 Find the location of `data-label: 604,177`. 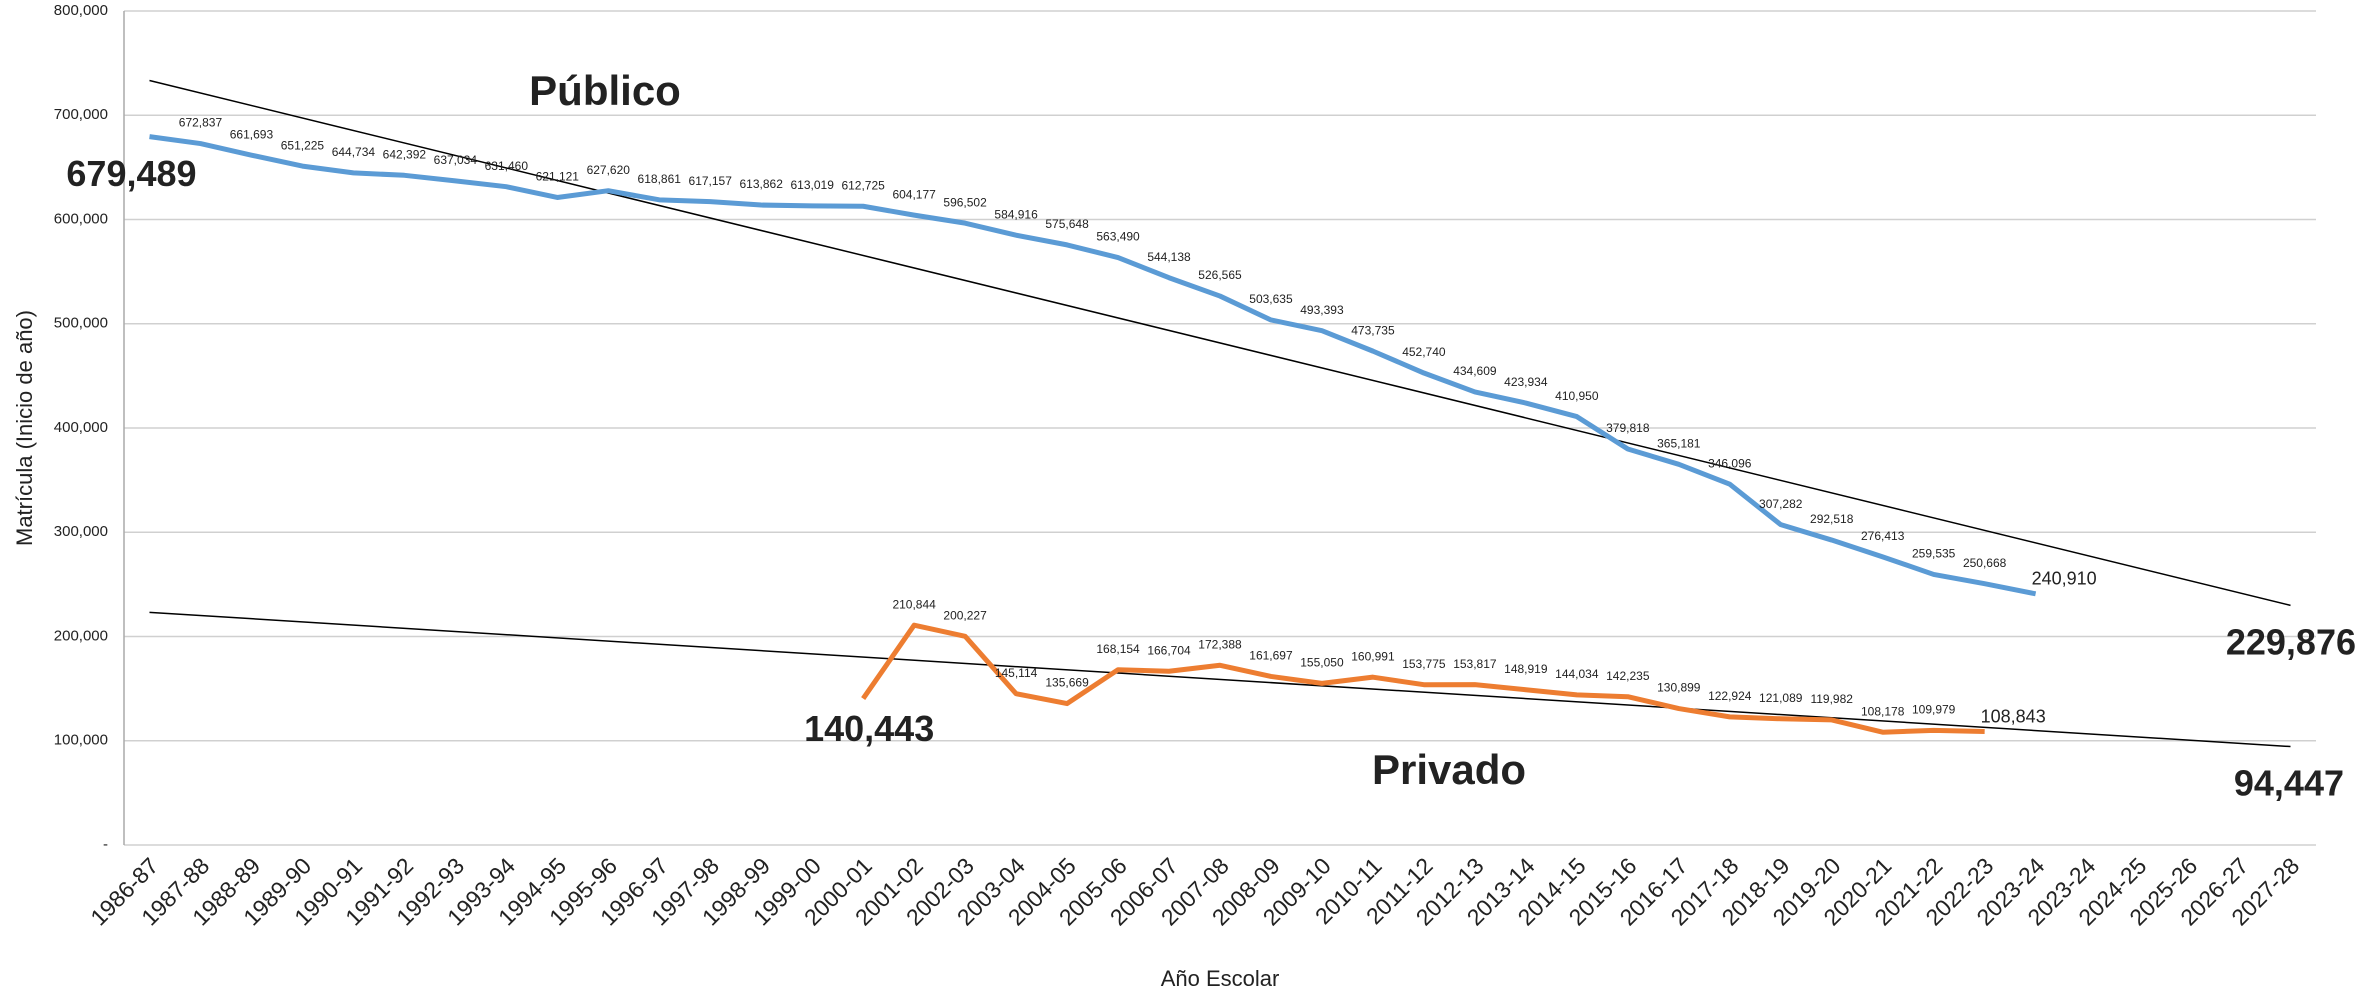

data-label: 604,177 is located at coordinates (914, 194).